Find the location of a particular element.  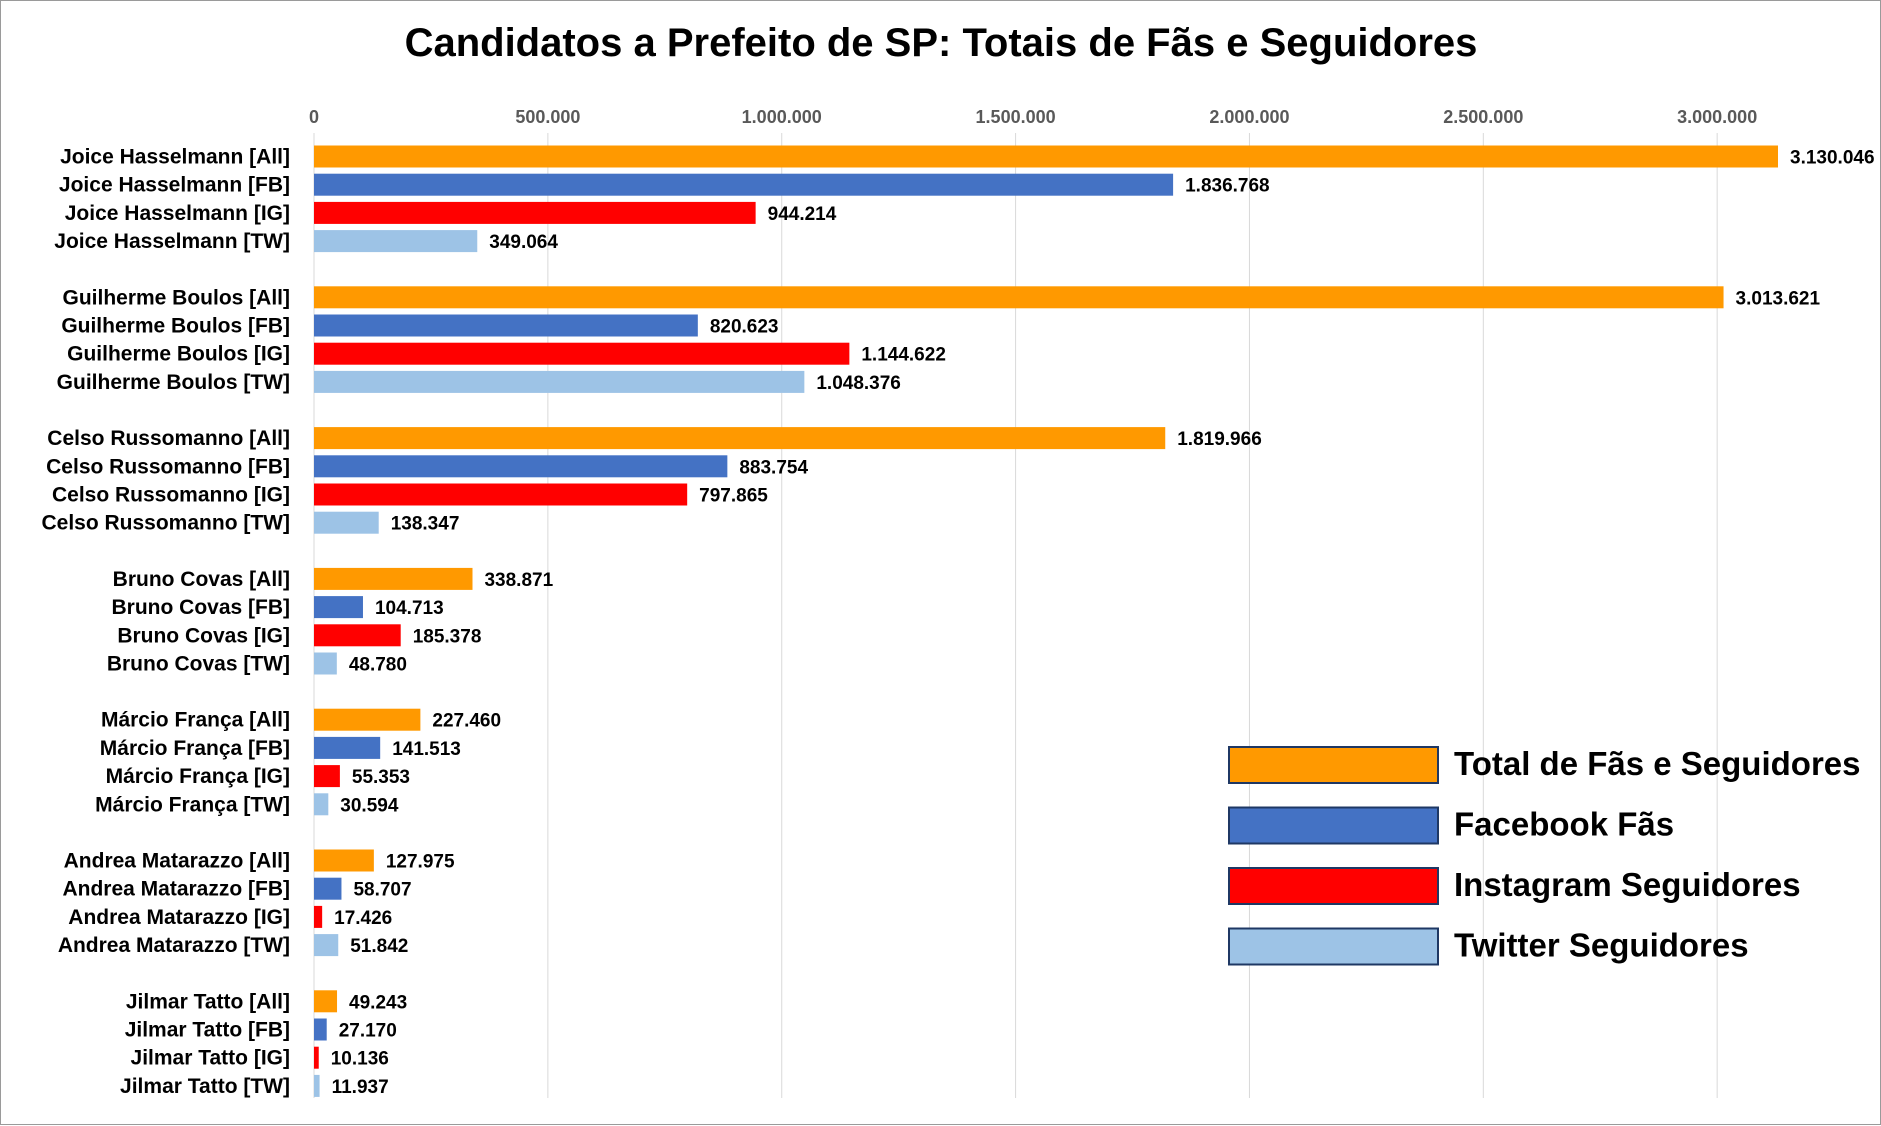

data-label: 138.347 is located at coordinates (425, 524).